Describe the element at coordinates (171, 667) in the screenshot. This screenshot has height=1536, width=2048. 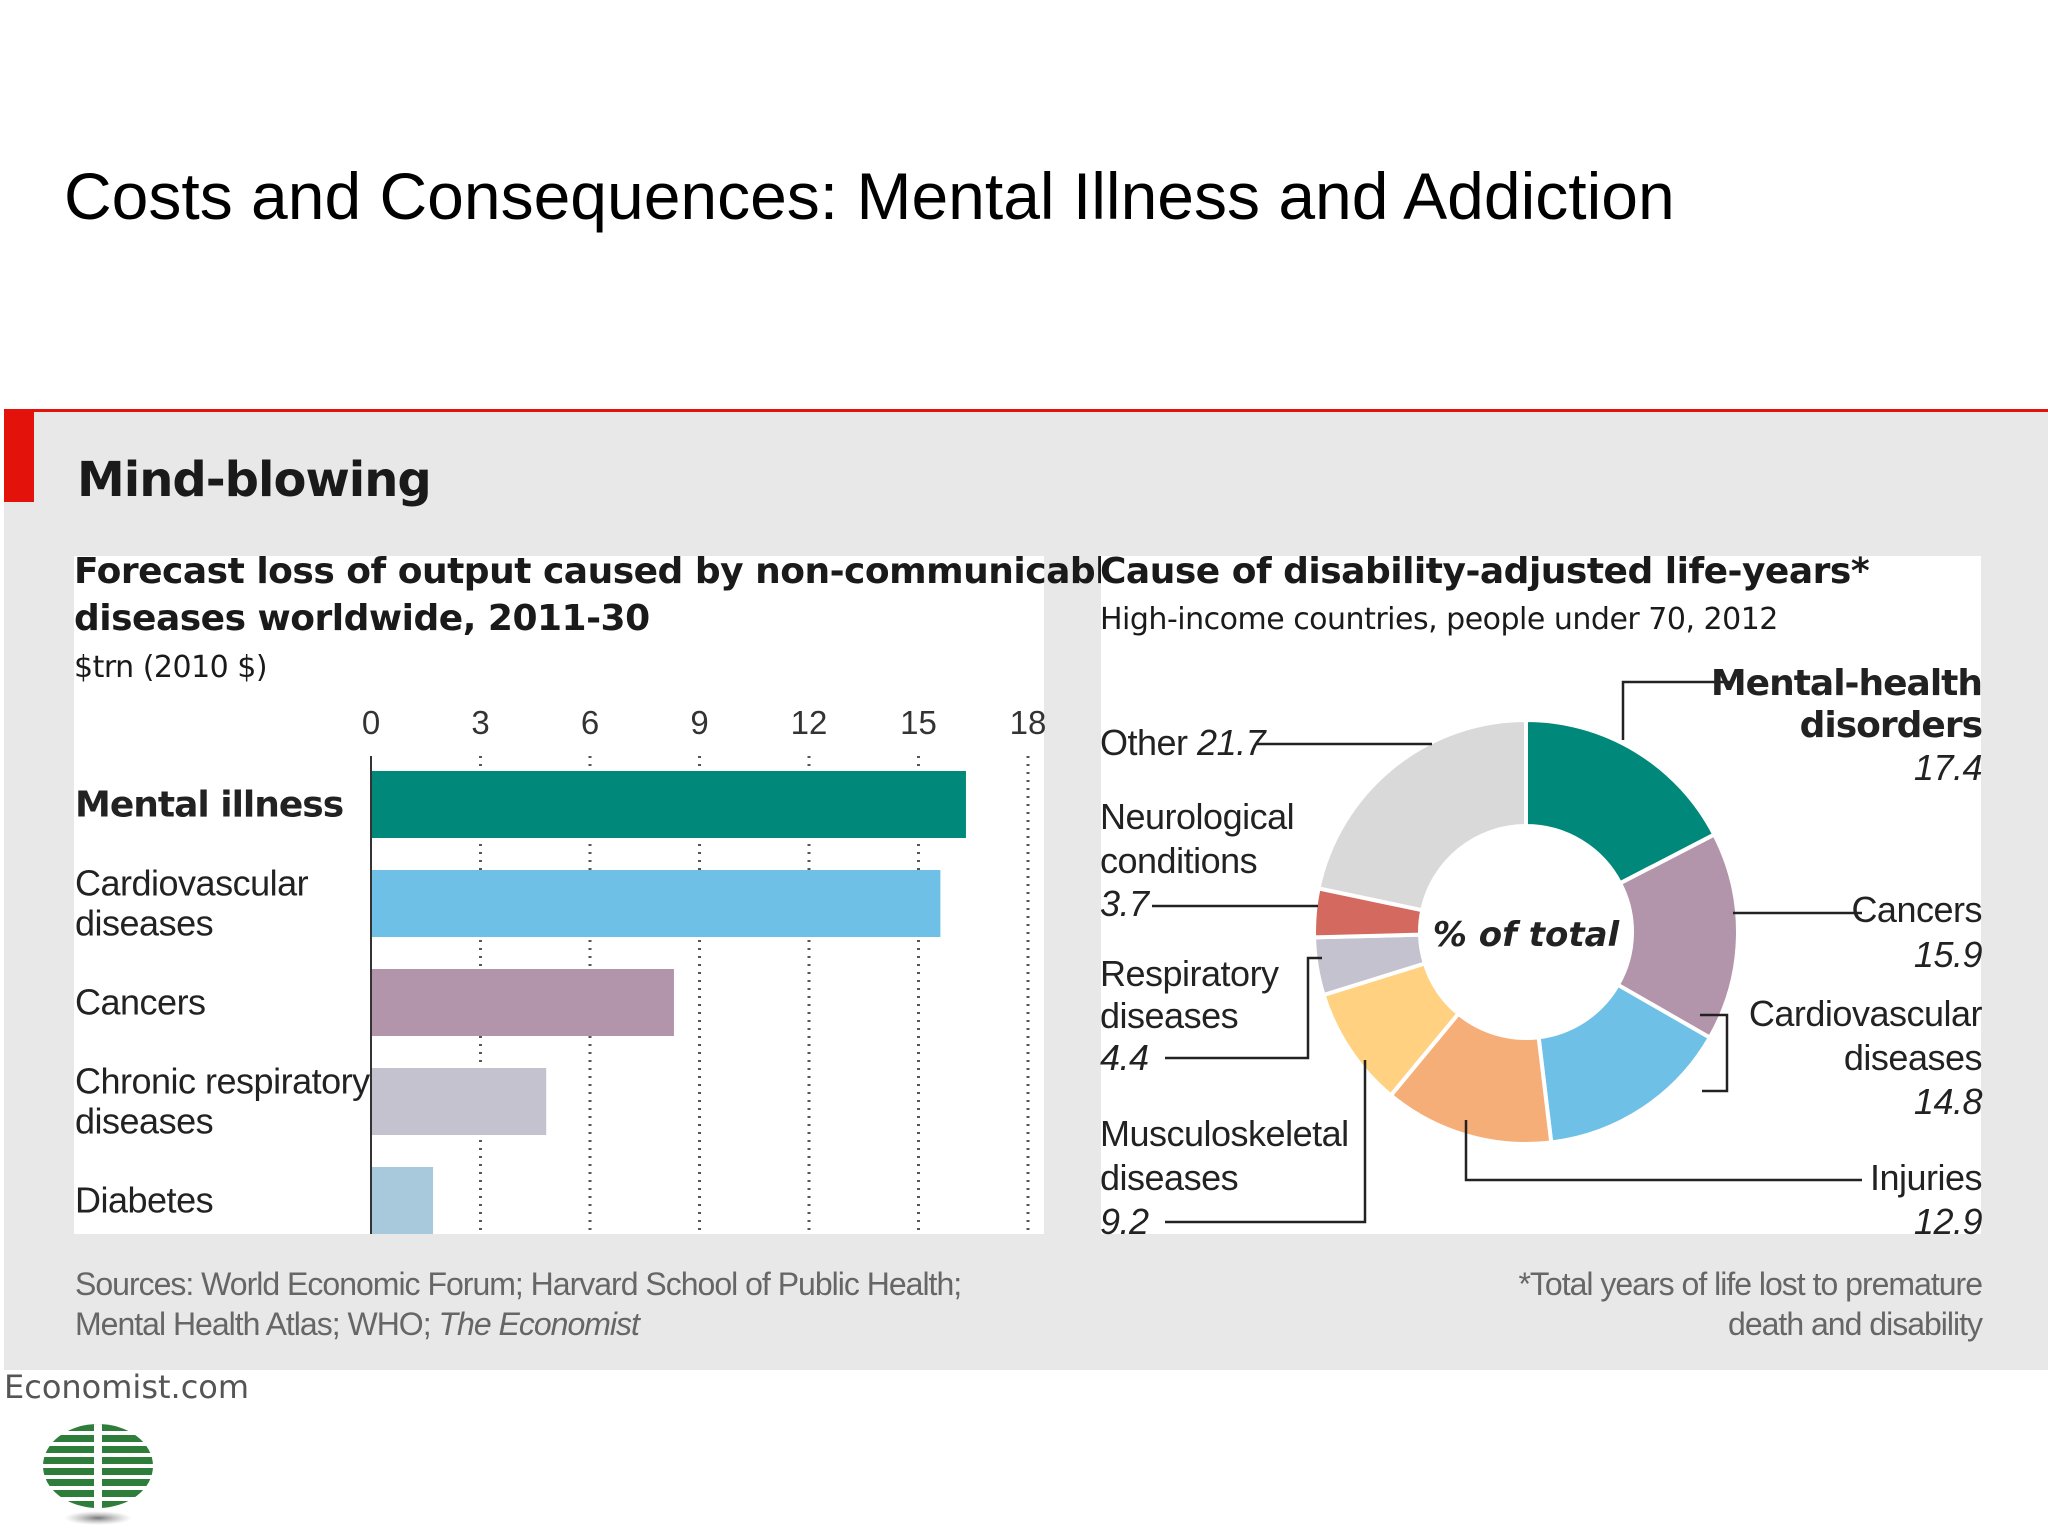
I see `bar-chart-unit: $trn (2010 $)` at that location.